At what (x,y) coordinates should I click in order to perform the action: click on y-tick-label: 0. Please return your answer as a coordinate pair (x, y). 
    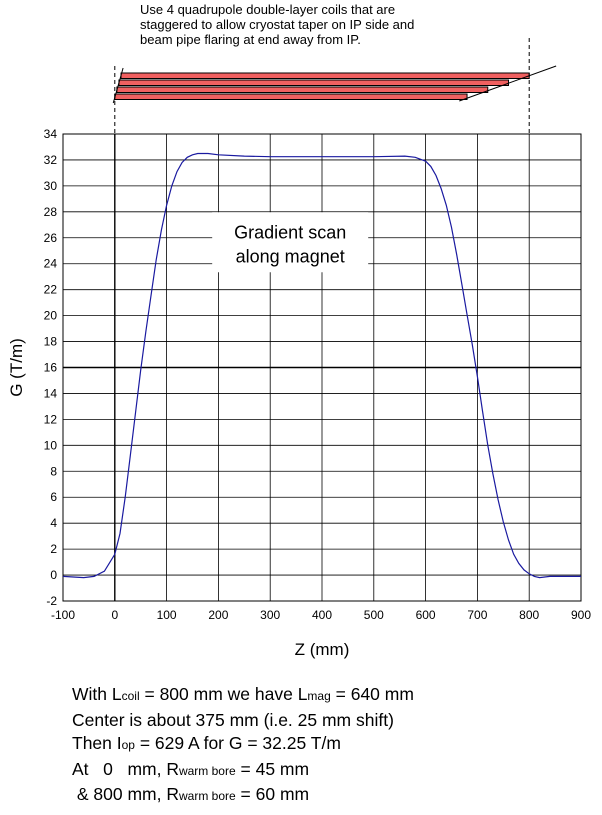
    Looking at the image, I should click on (53, 575).